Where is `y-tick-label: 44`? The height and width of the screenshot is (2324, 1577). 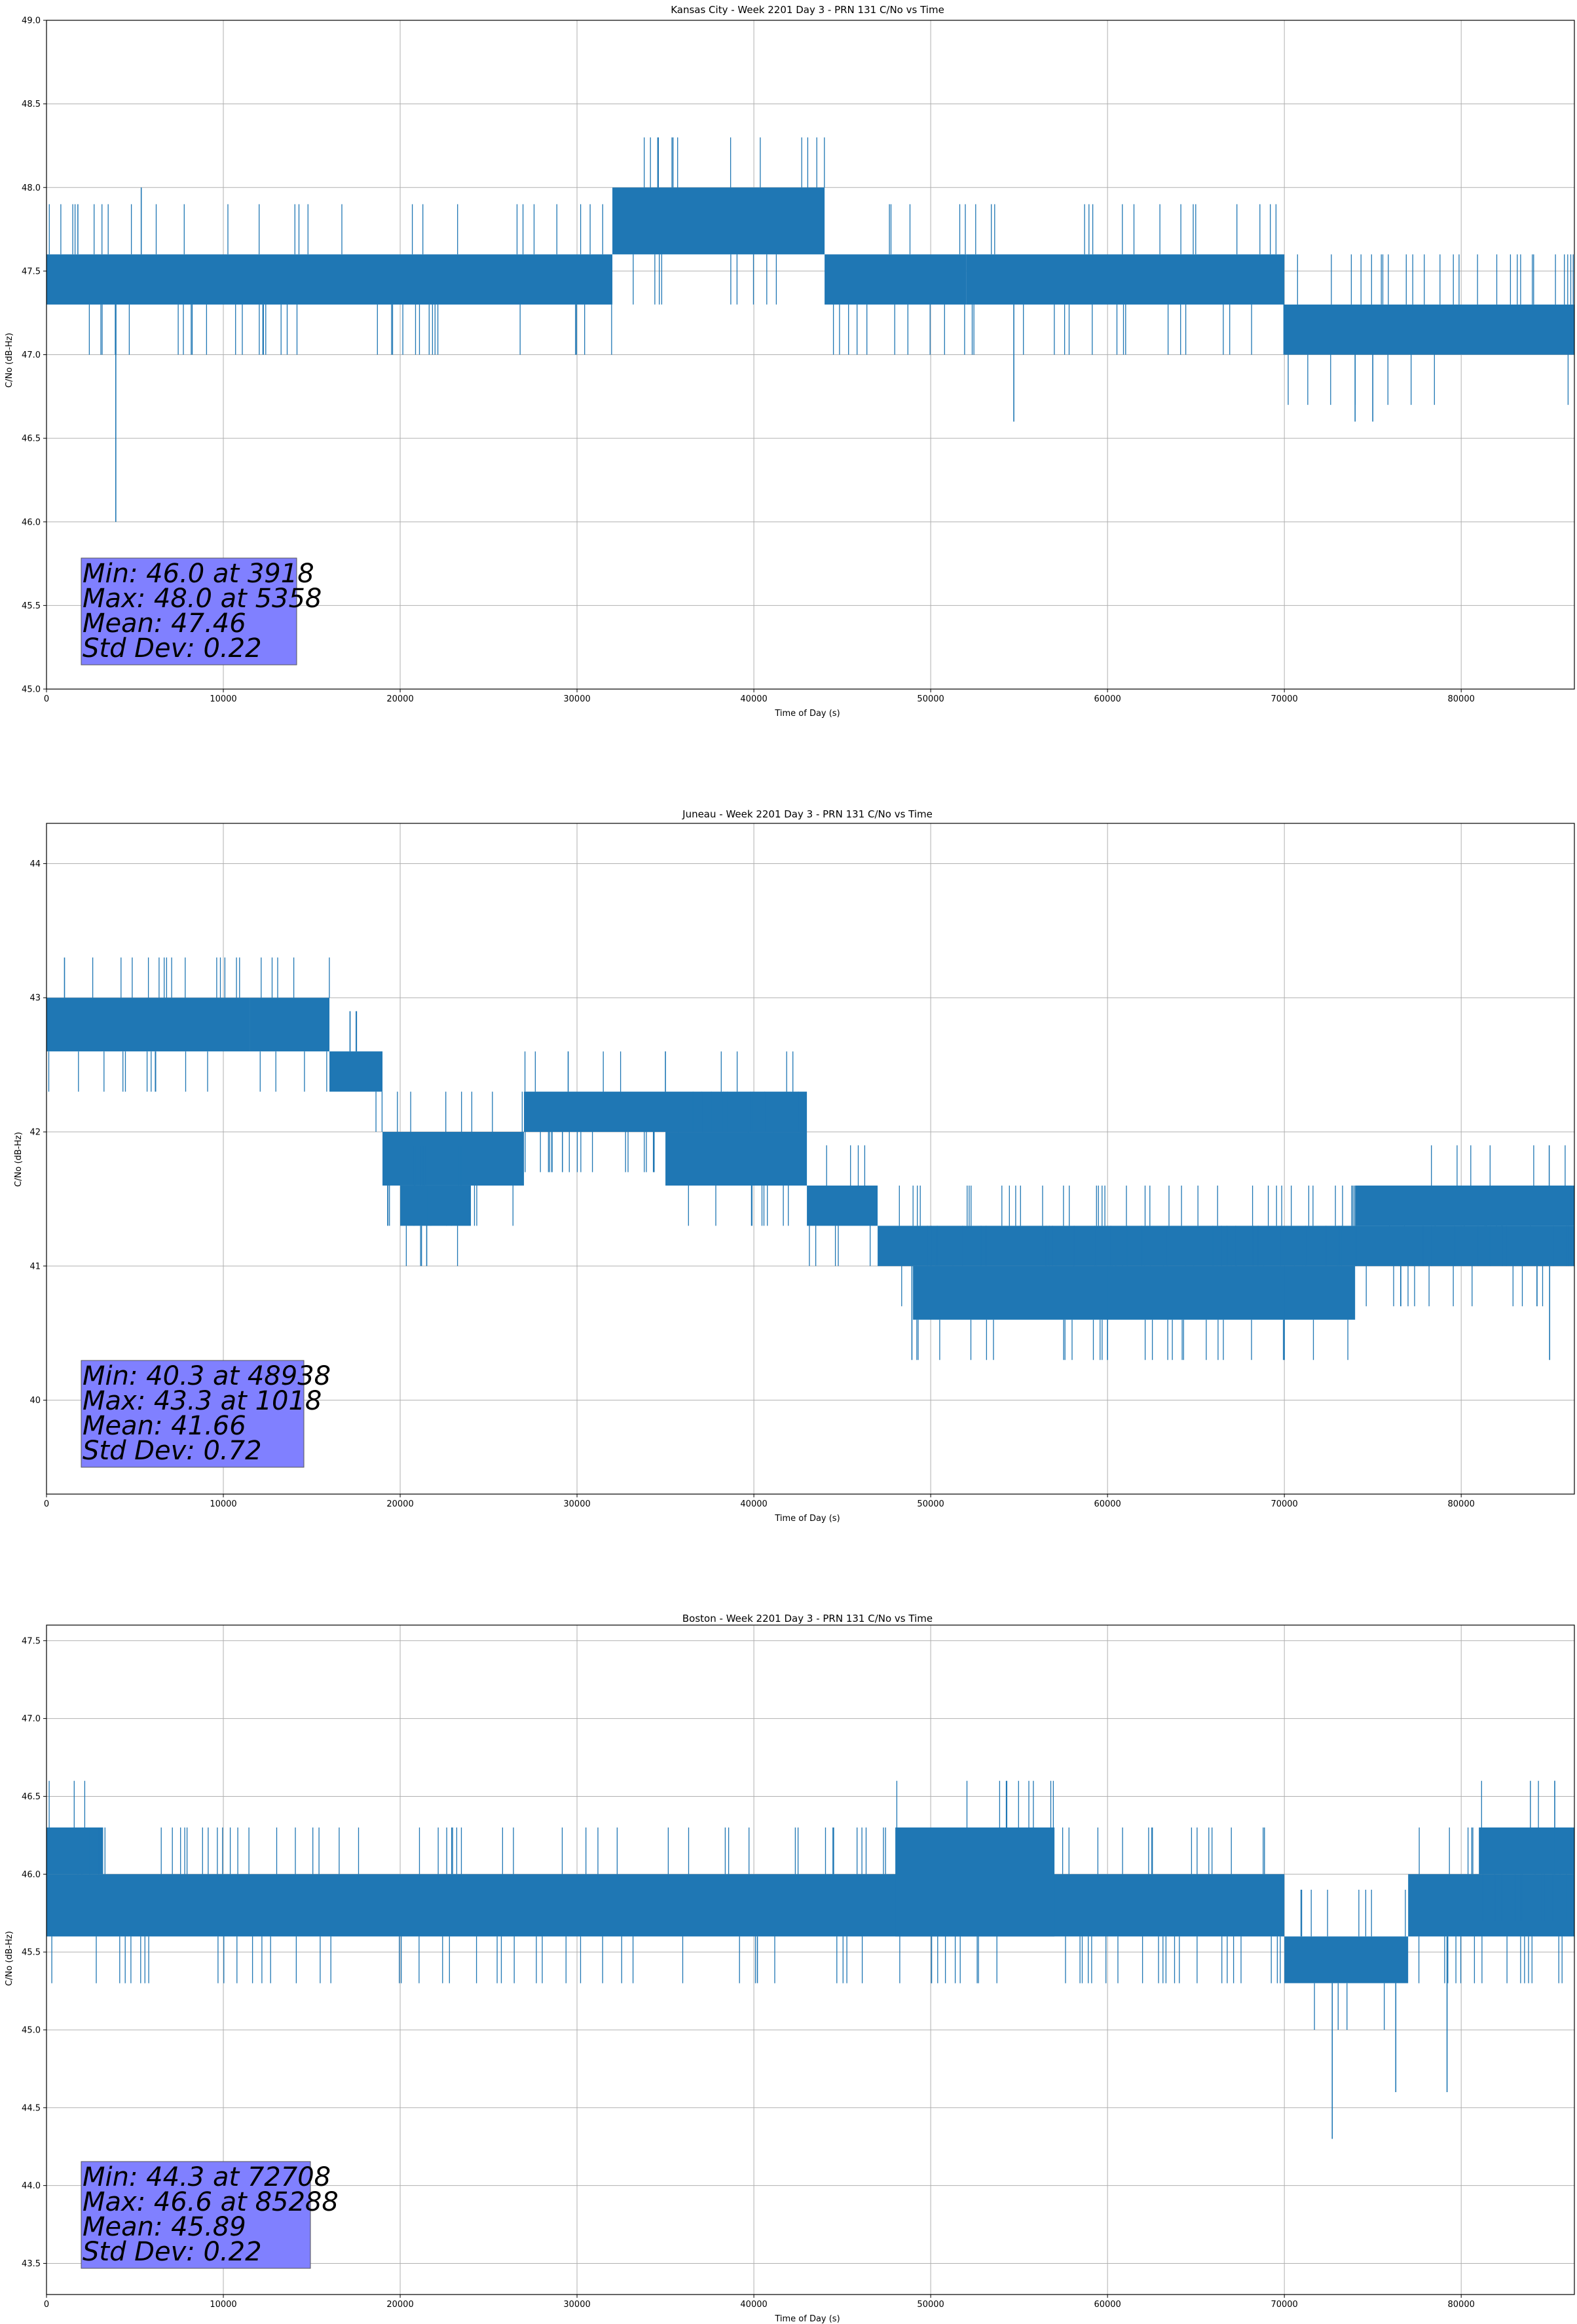
y-tick-label: 44 is located at coordinates (35, 864).